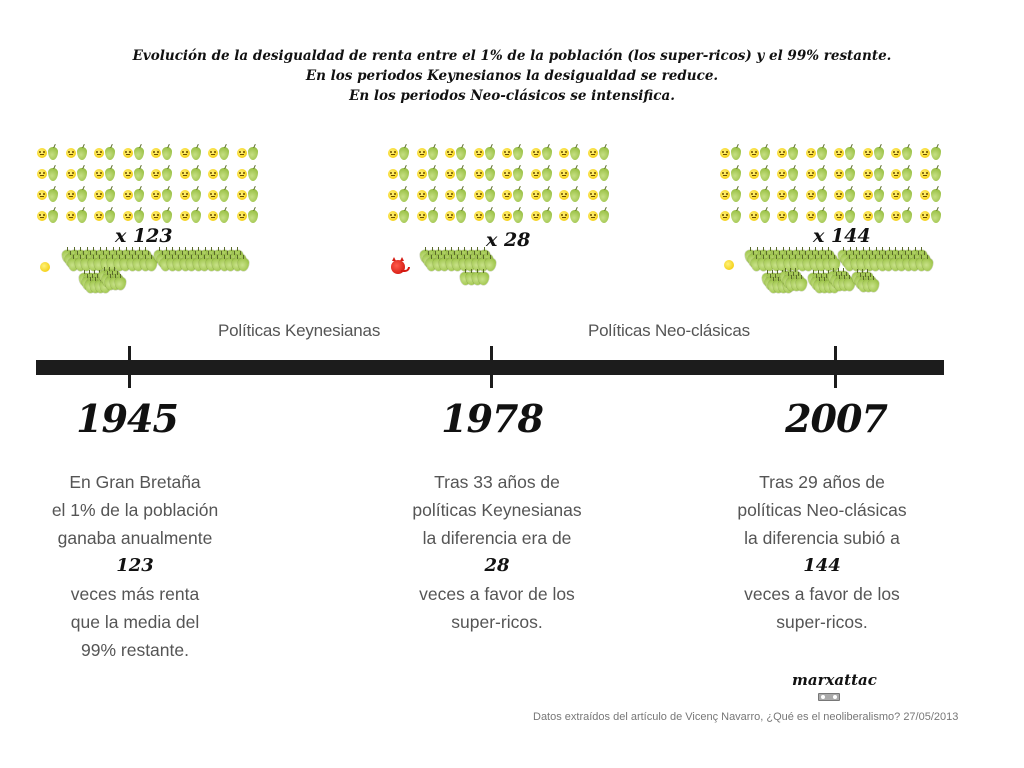 This screenshot has height=768, width=1024. I want to click on multiplier-label: x 123, so click(144, 236).